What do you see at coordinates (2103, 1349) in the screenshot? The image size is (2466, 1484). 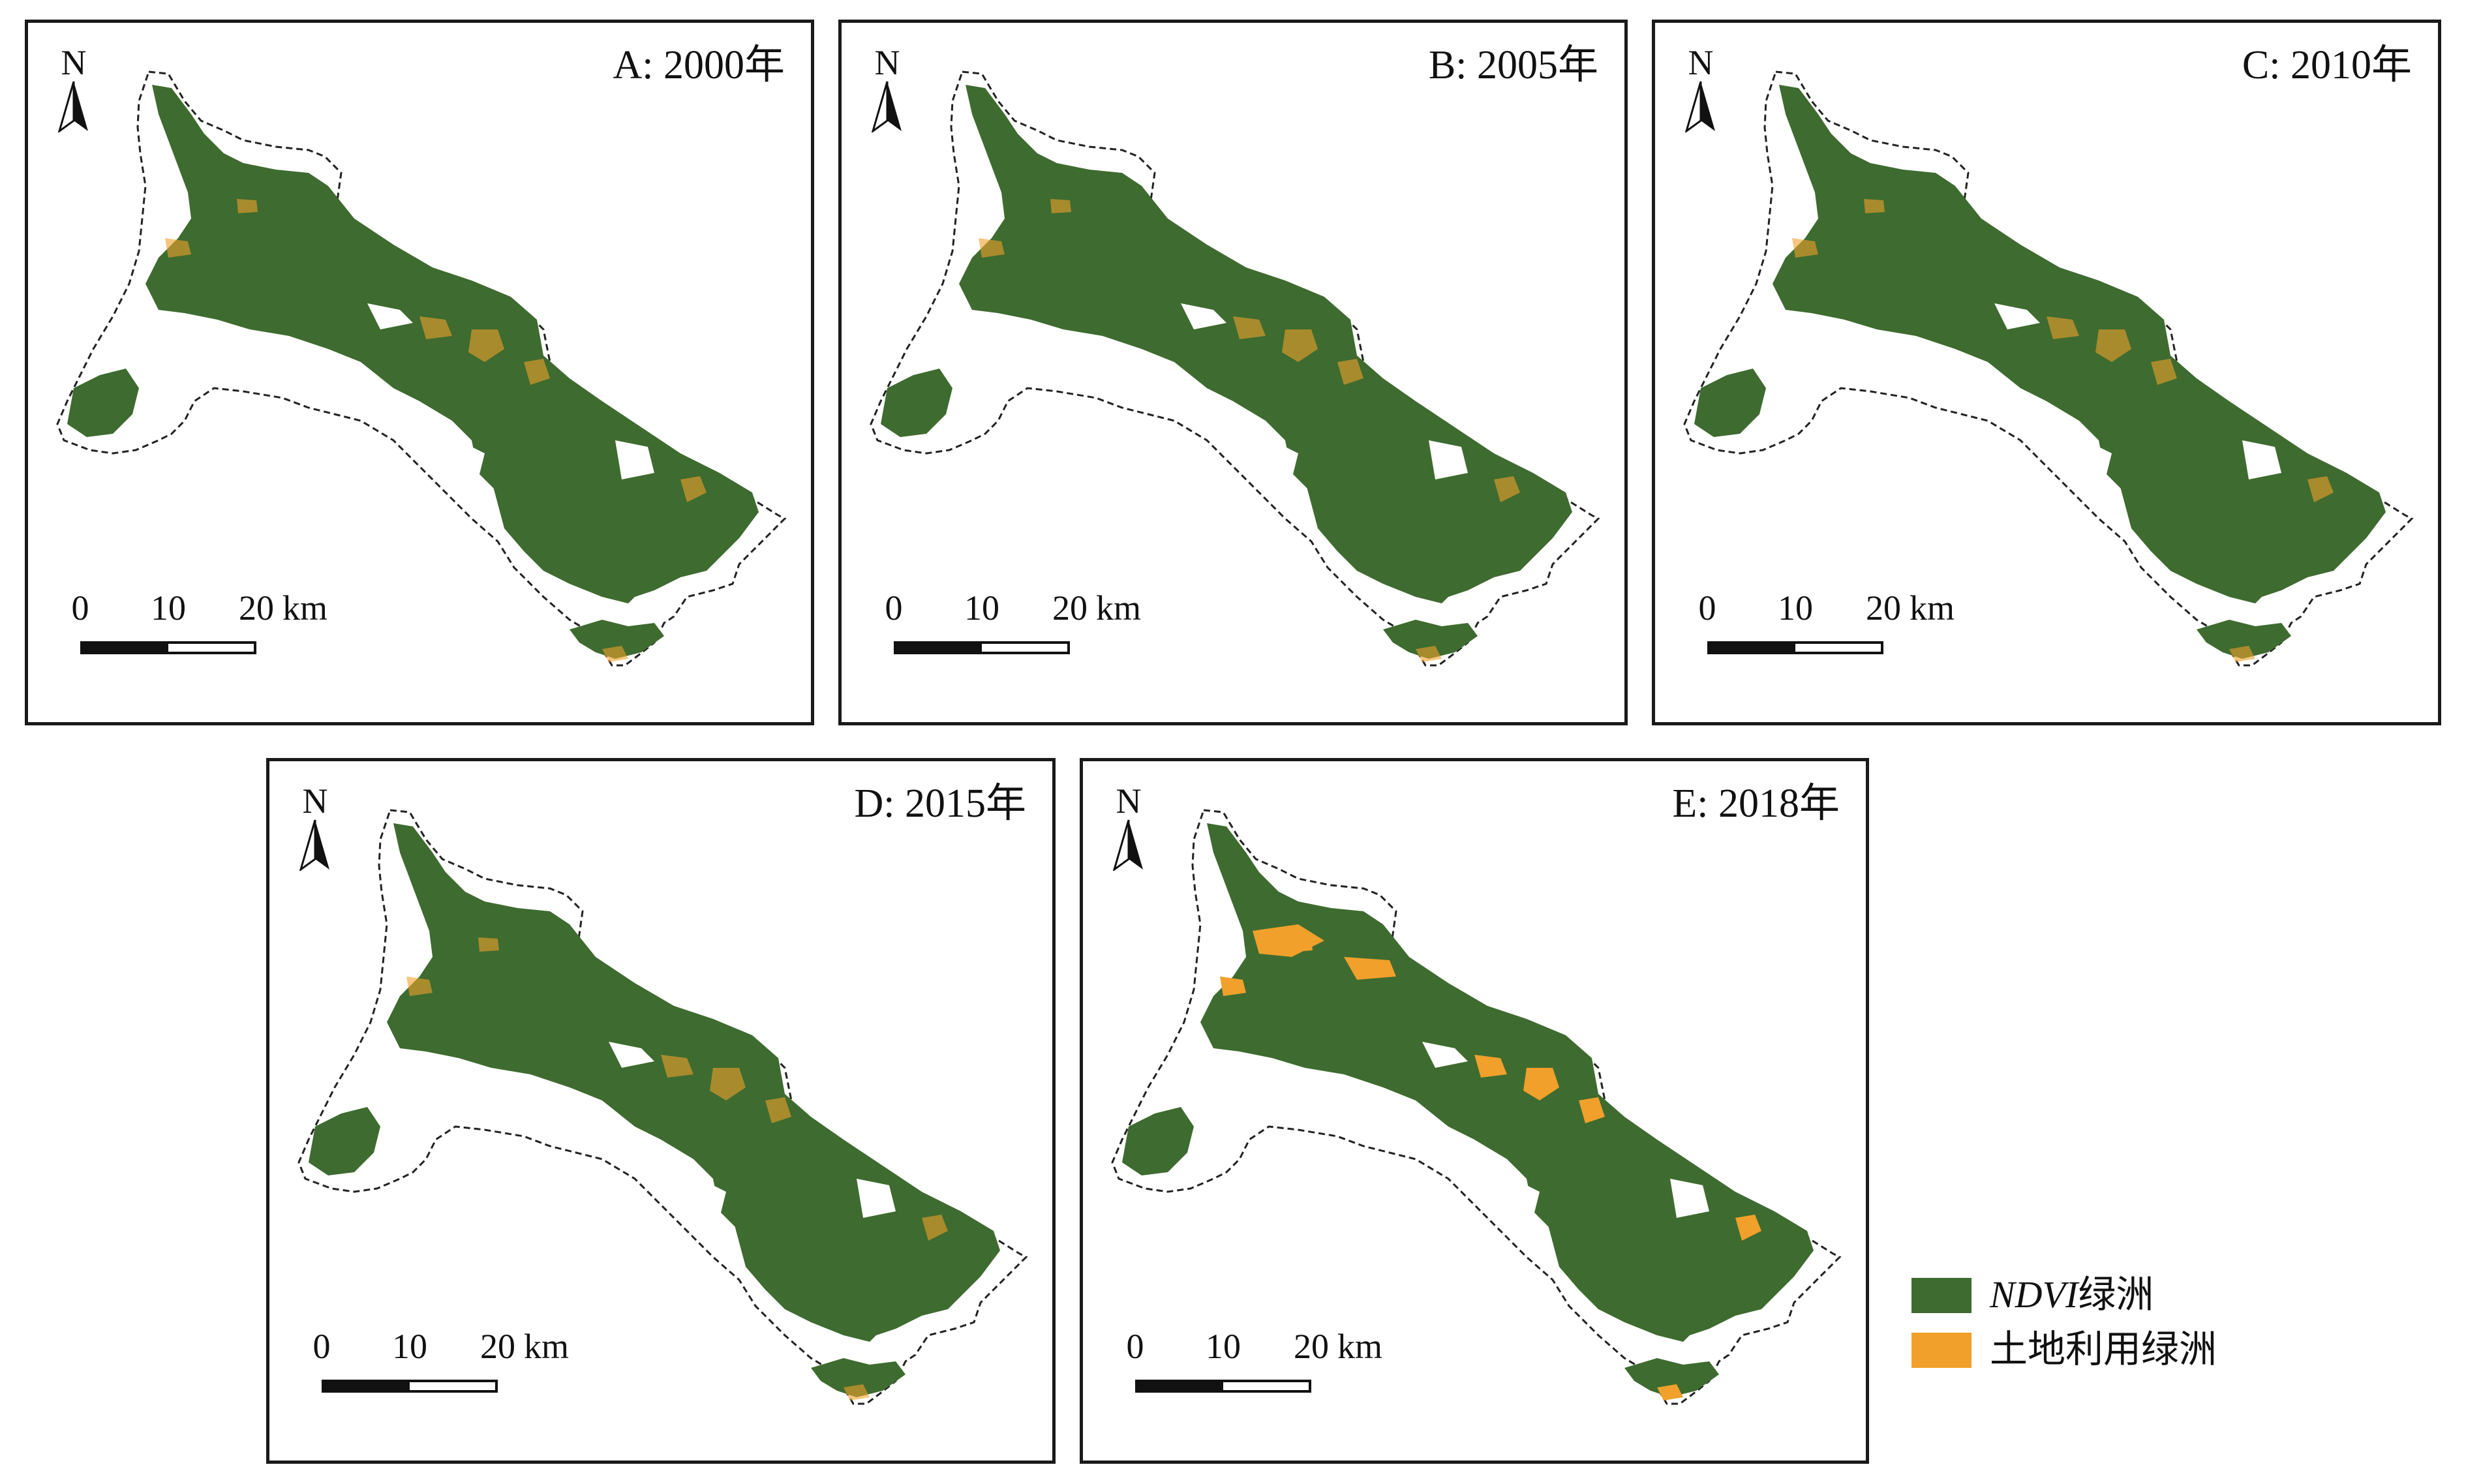 I see `legend-label-landuse: 土地利用绿洲` at bounding box center [2103, 1349].